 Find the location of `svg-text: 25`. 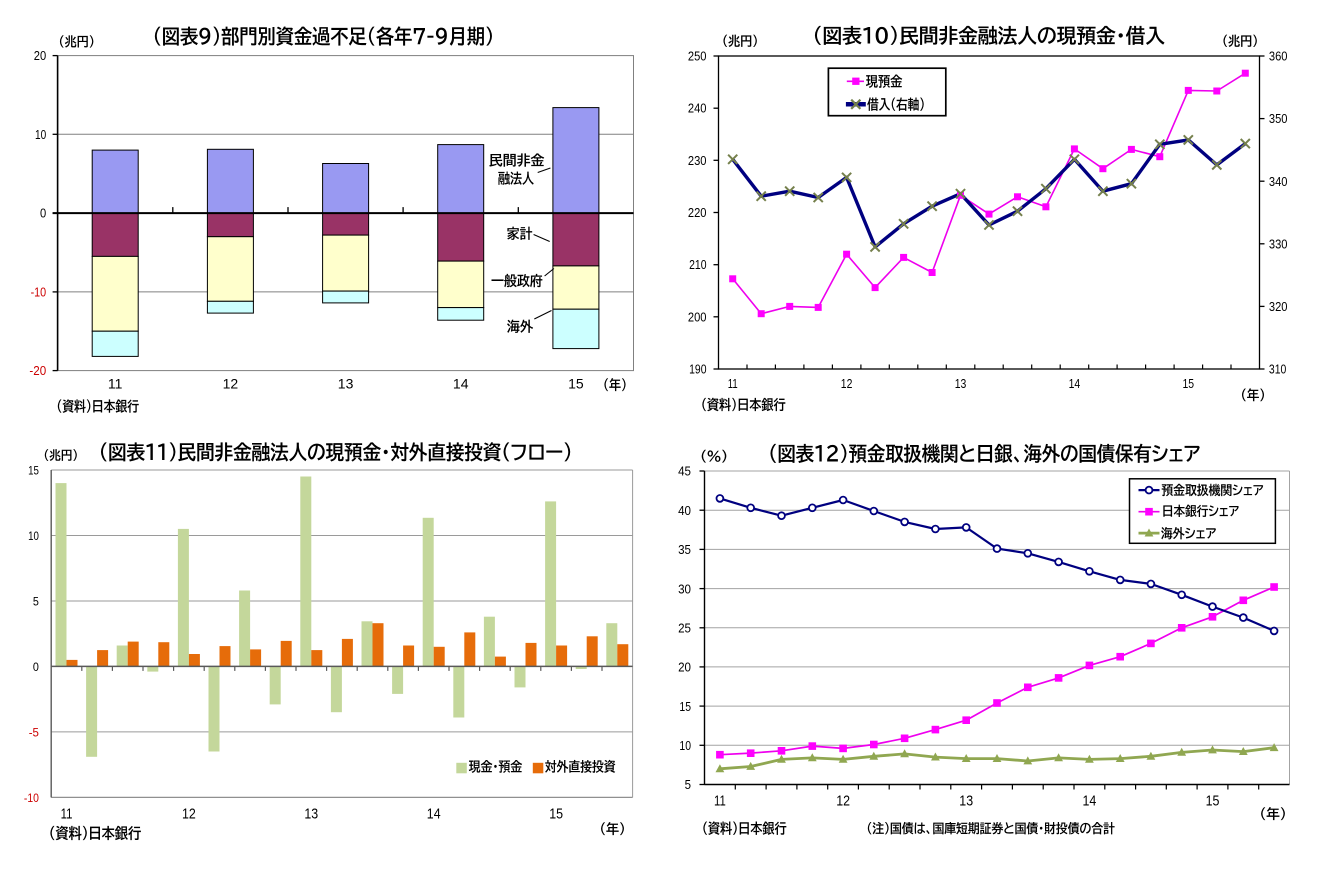

svg-text: 25 is located at coordinates (684, 628).